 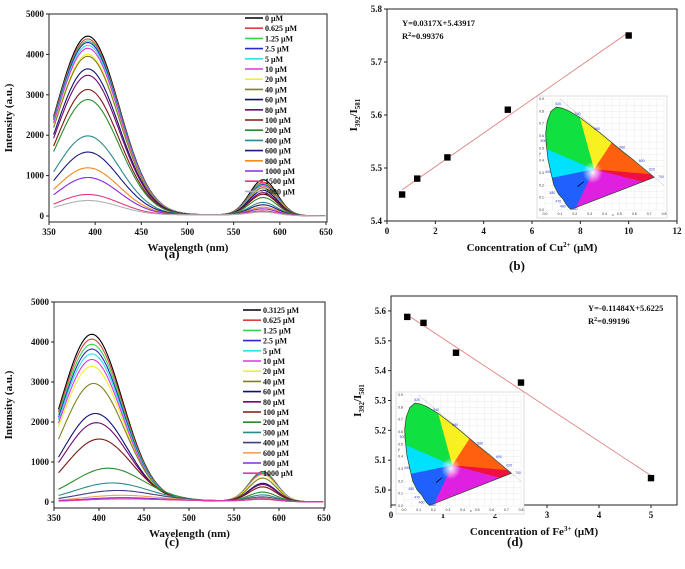 What do you see at coordinates (629, 231) in the screenshot?
I see `x-tick-label: 10` at bounding box center [629, 231].